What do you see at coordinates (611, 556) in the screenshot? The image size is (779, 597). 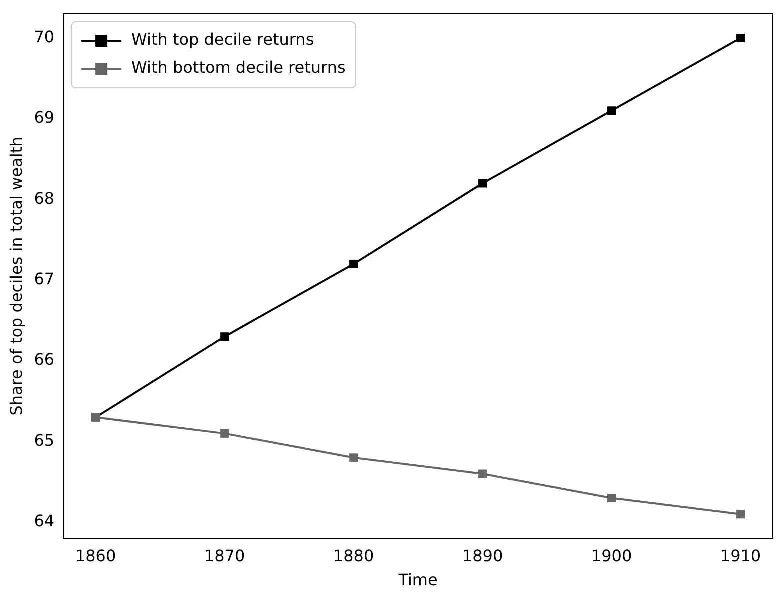 I see `x-tick-label: 1900` at bounding box center [611, 556].